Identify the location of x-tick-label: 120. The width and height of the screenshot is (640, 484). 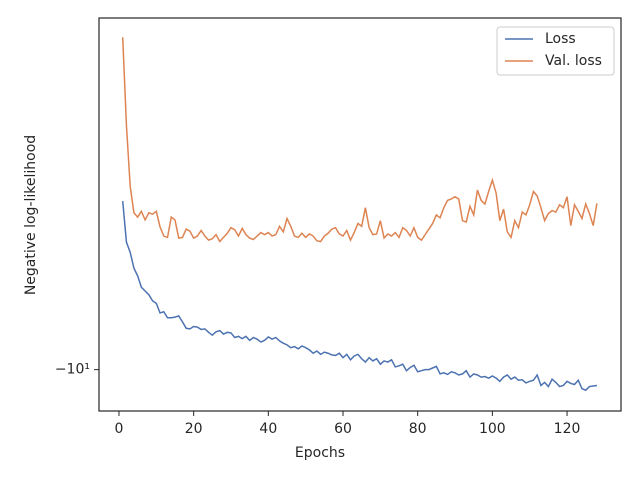
(567, 429).